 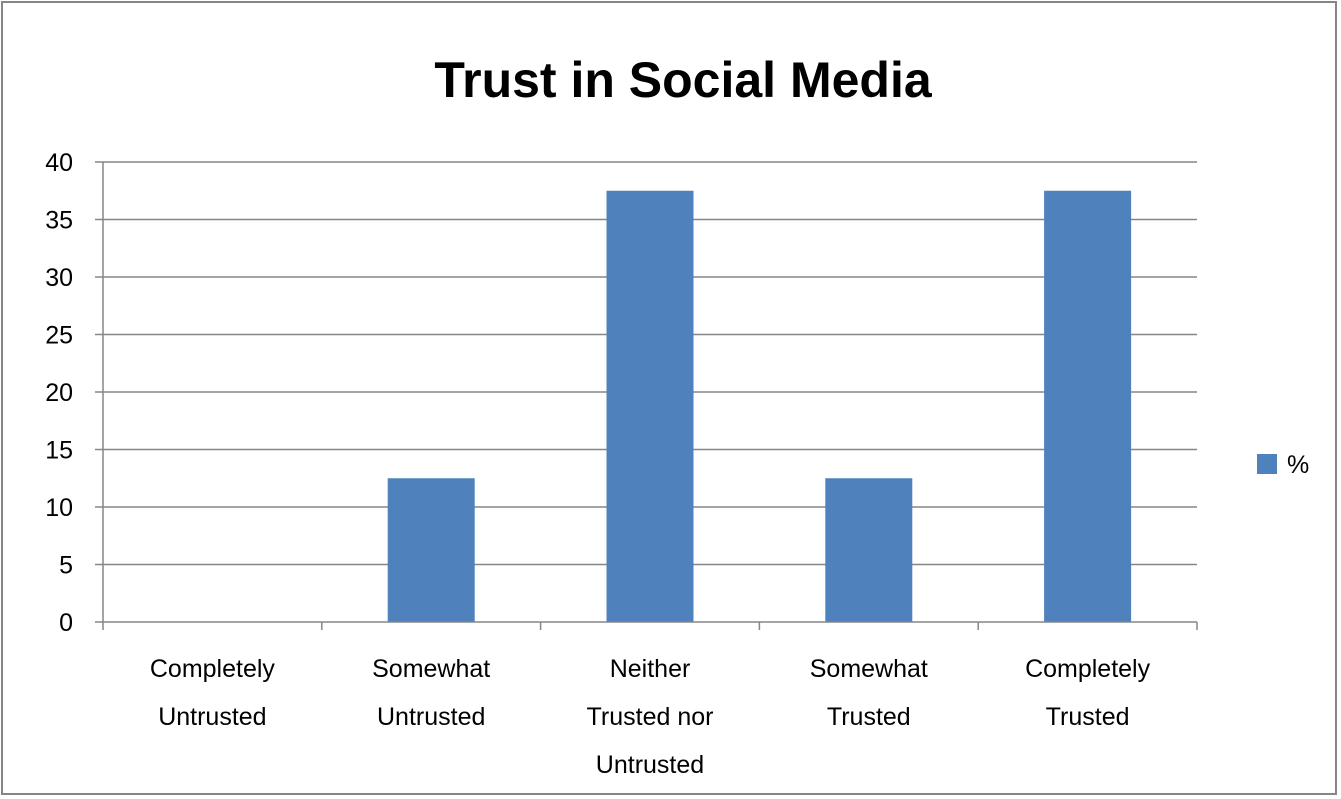 I want to click on y-tick-label: 40, so click(x=59, y=163).